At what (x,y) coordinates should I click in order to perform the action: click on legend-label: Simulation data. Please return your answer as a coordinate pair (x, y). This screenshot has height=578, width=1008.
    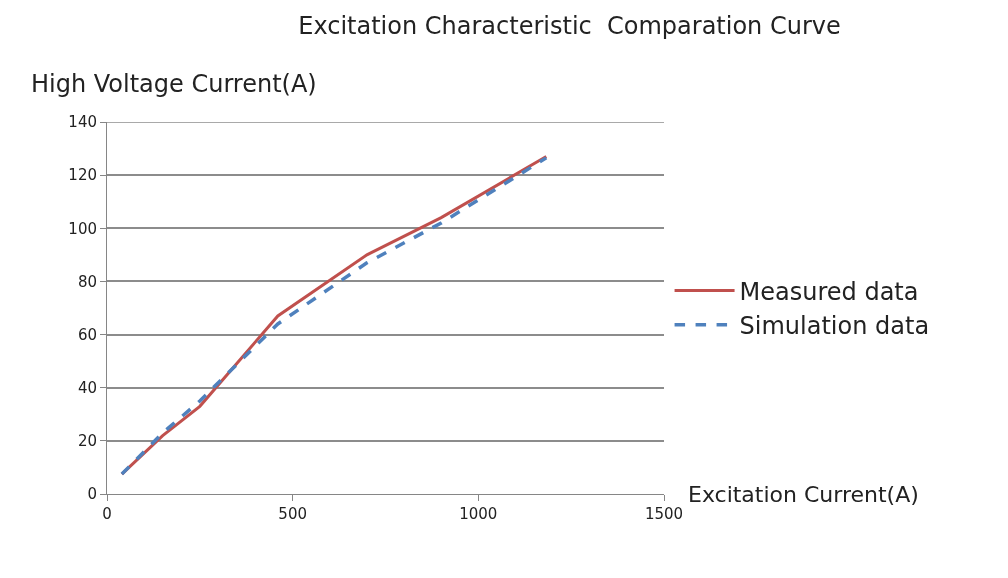
    Looking at the image, I should click on (834, 326).